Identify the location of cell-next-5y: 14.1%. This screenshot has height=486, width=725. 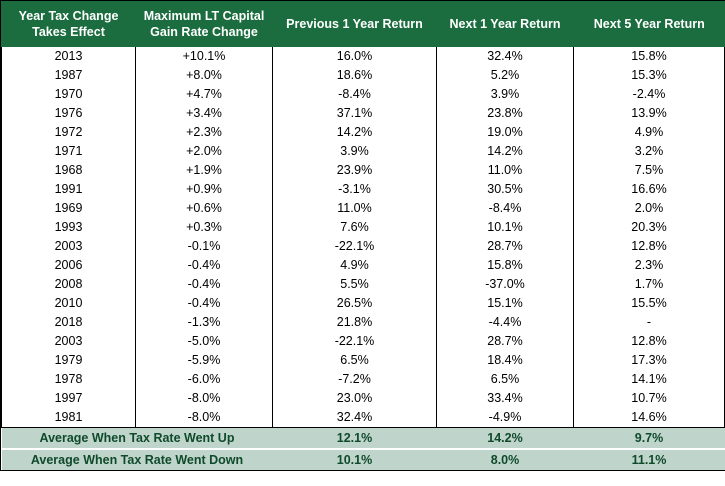
(649, 379).